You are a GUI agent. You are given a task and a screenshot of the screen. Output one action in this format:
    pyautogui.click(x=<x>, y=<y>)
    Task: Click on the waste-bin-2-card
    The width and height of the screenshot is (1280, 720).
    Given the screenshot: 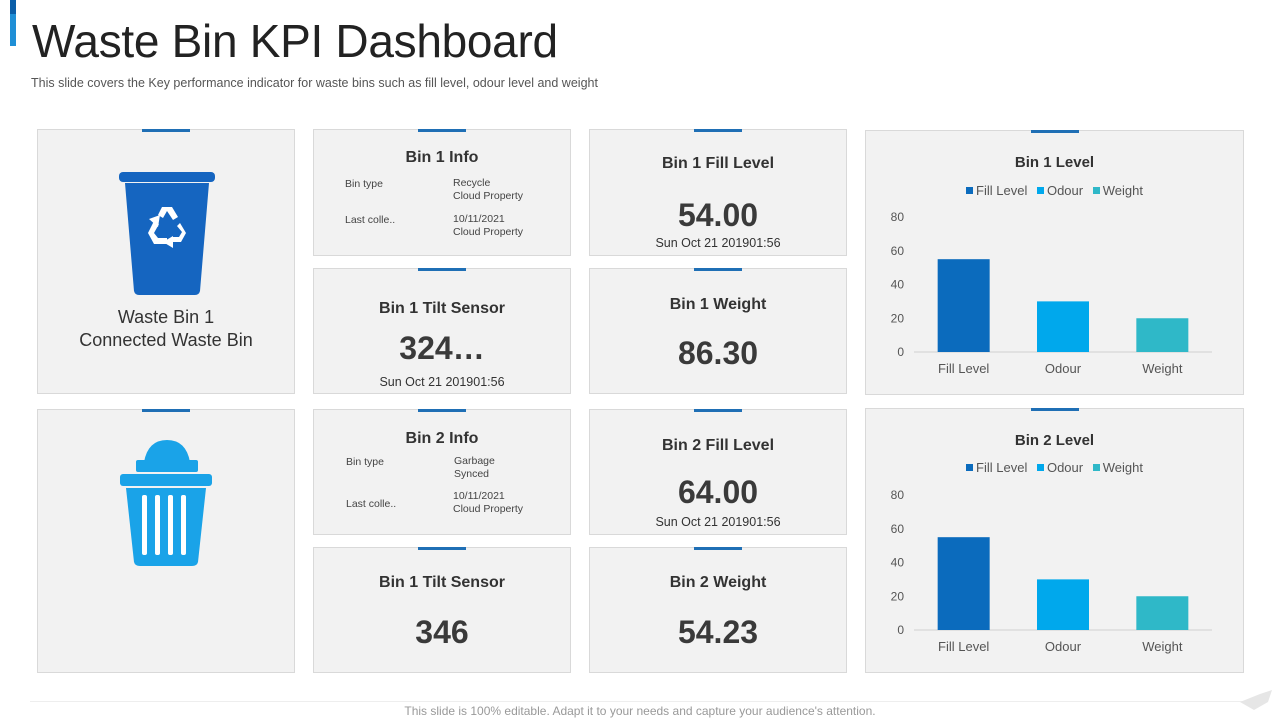 What is the action you would take?
    pyautogui.click(x=166, y=541)
    